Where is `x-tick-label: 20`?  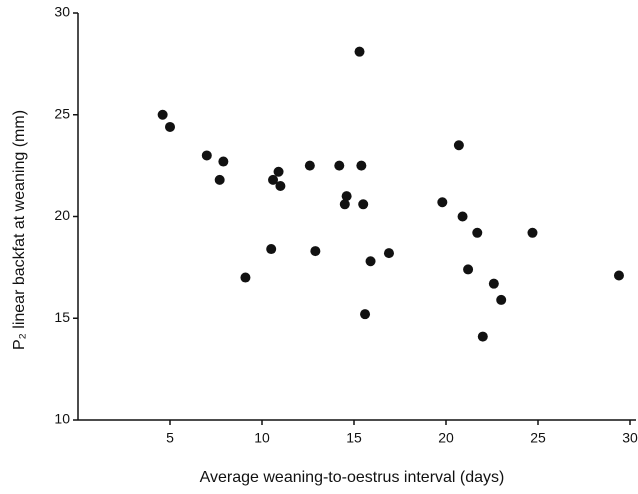 x-tick-label: 20 is located at coordinates (446, 438).